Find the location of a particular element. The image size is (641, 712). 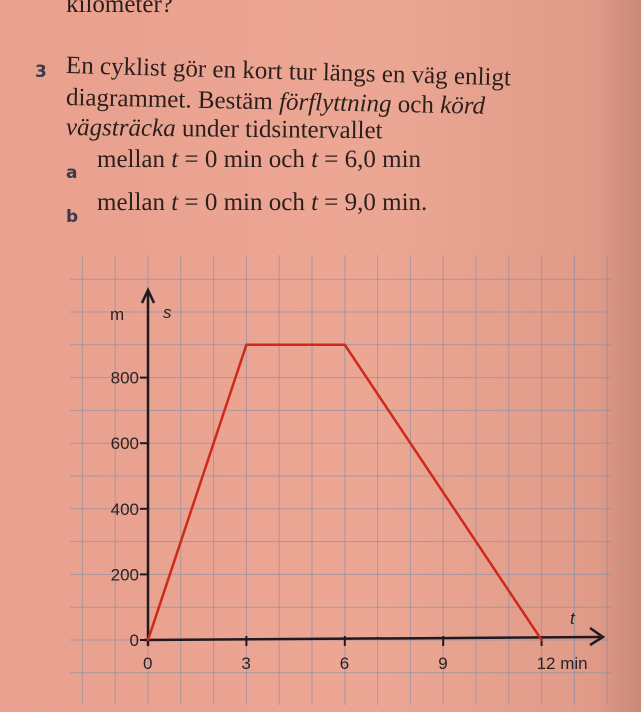

part-a-text: mellan t = 0 min och t = 6,0 min is located at coordinates (259, 160).